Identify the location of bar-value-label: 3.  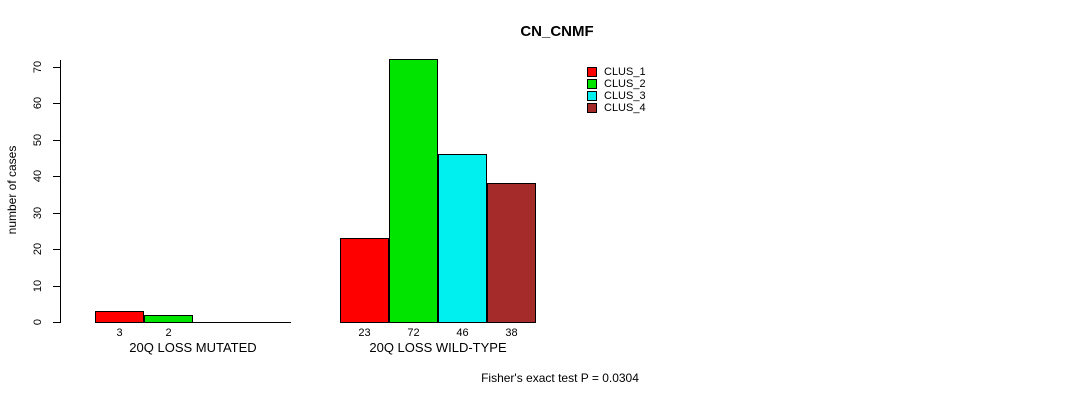
(119, 333).